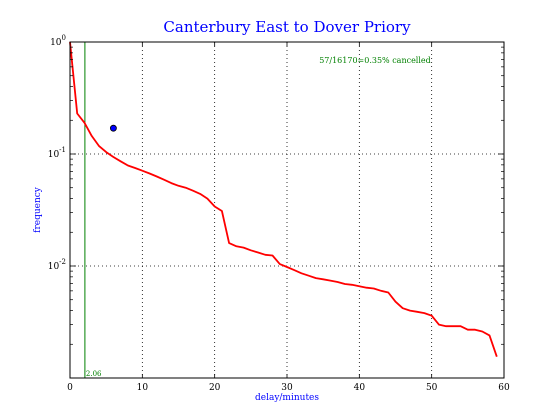 Image resolution: width=560 pixels, height=420 pixels. Describe the element at coordinates (360, 388) in the screenshot. I see `x-tick-label: 40` at that location.